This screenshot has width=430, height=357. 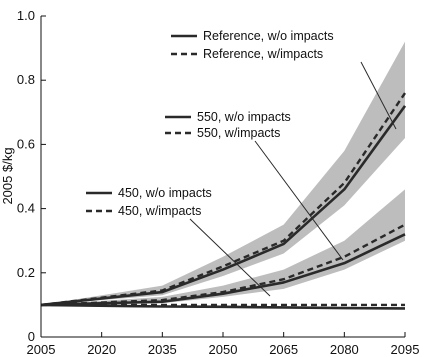 What do you see at coordinates (244, 117) in the screenshot?
I see `legend-label: 550, w/o impacts` at bounding box center [244, 117].